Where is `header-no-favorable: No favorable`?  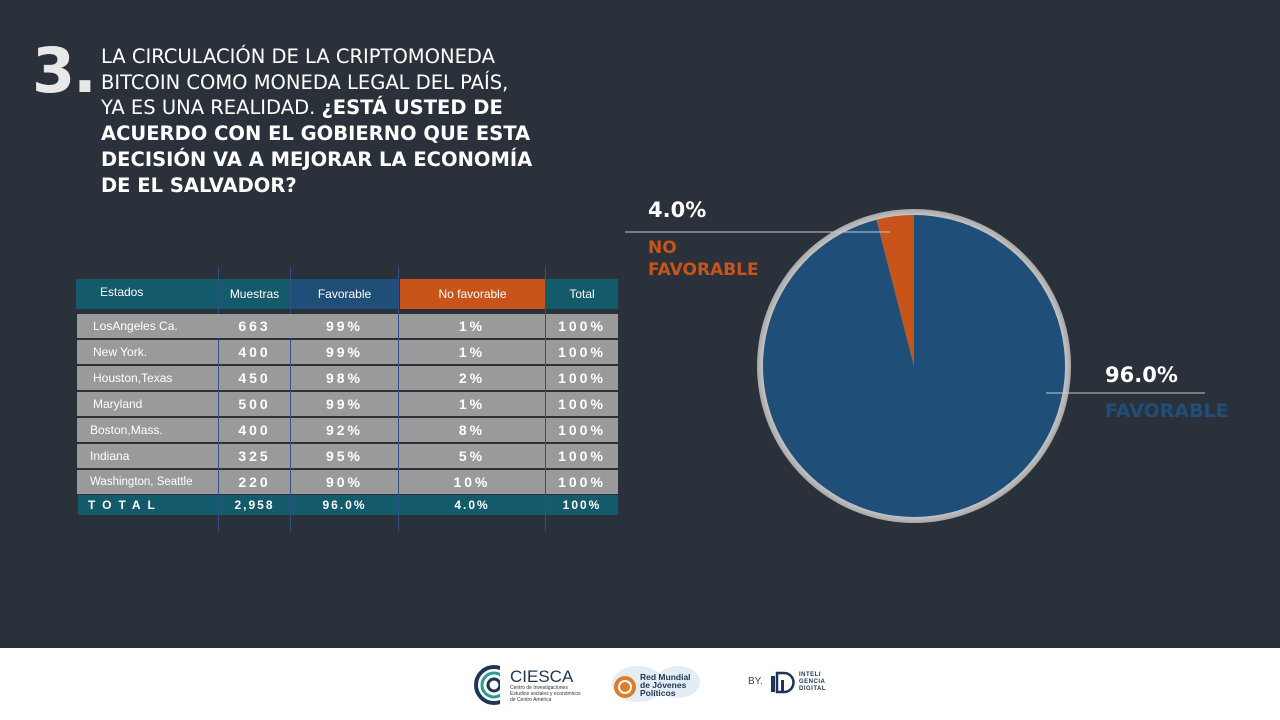 header-no-favorable: No favorable is located at coordinates (472, 294).